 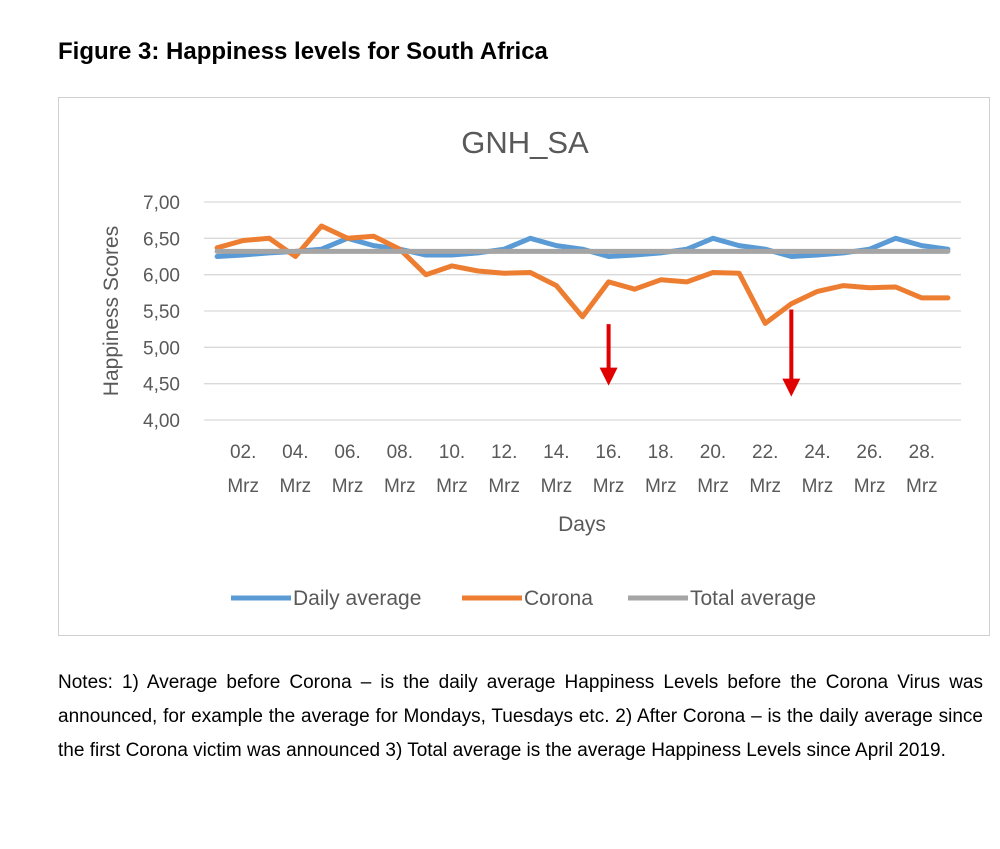 What do you see at coordinates (243, 452) in the screenshot?
I see `x-tick-day: 02.` at bounding box center [243, 452].